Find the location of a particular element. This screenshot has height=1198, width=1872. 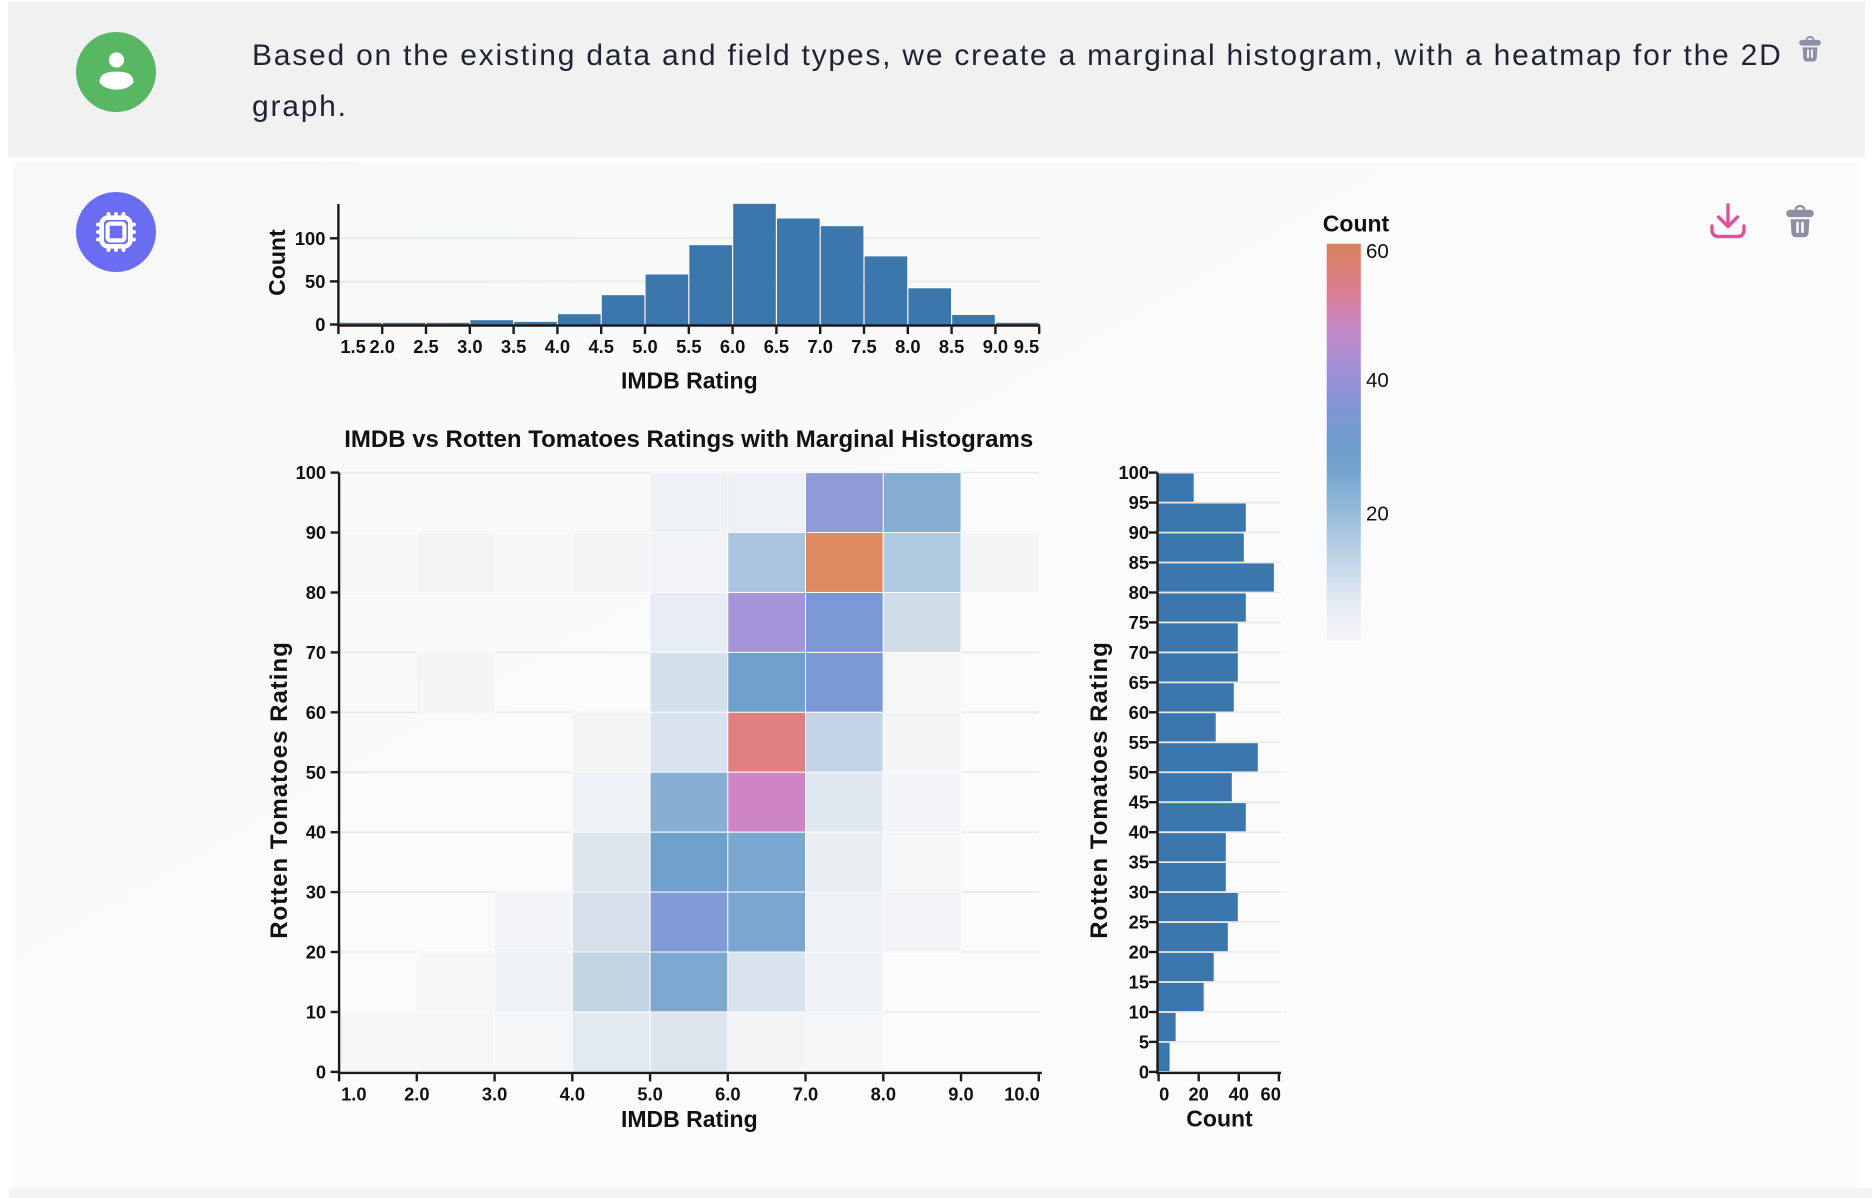

svg-text: 85 is located at coordinates (1139, 562).